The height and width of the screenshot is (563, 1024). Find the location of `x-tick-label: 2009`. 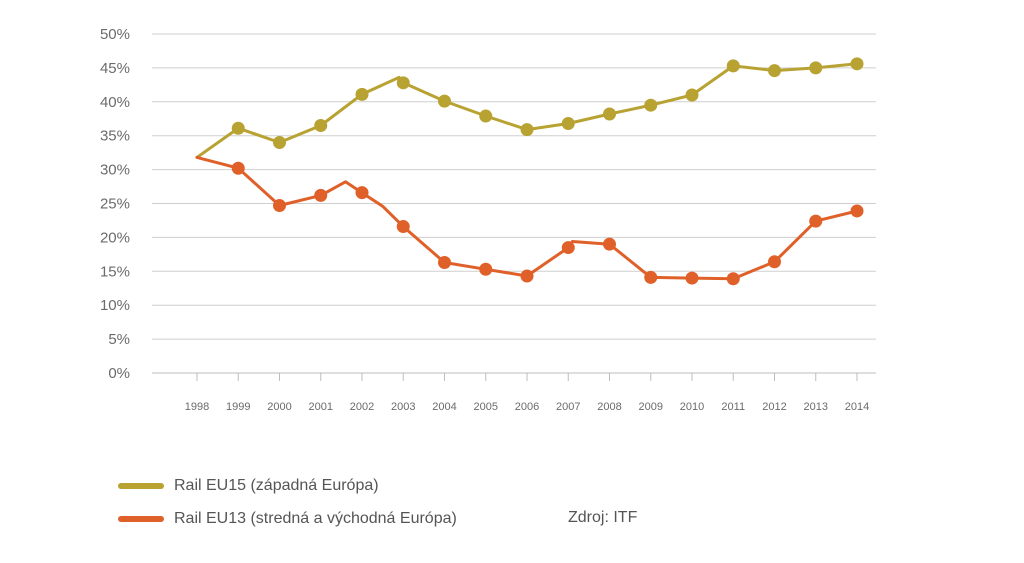

x-tick-label: 2009 is located at coordinates (651, 407).